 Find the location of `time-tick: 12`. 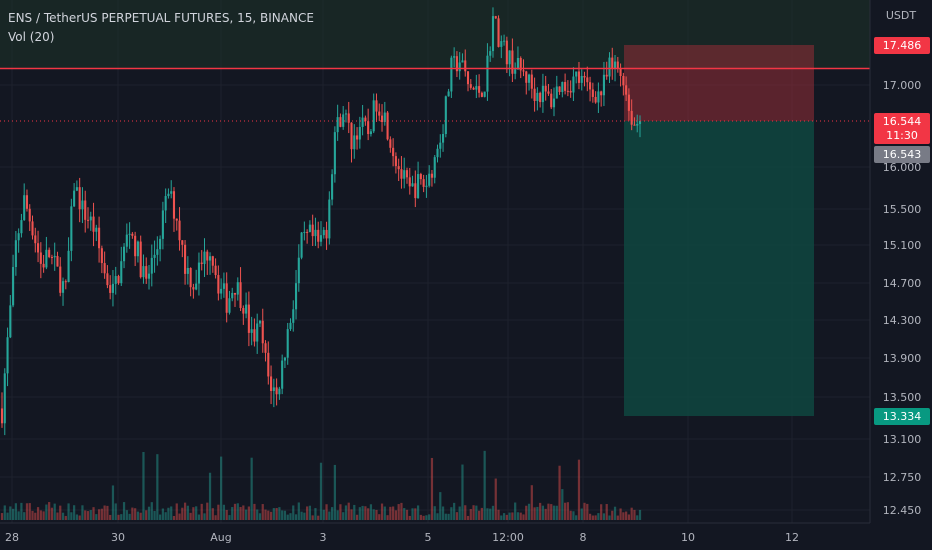

time-tick: 12 is located at coordinates (792, 537).